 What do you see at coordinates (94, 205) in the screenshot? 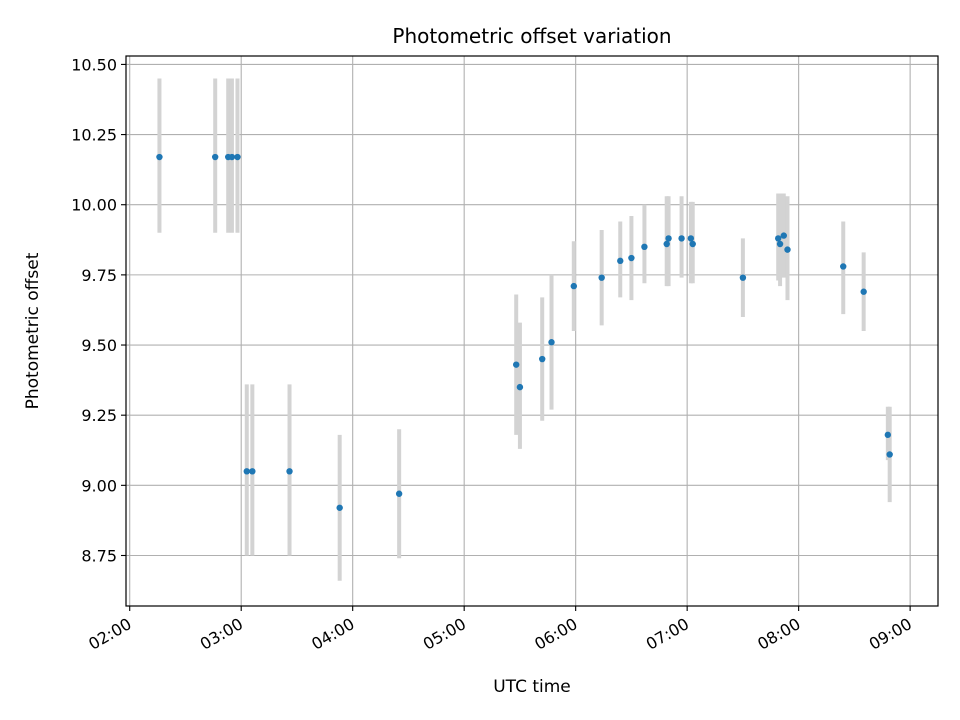
I see `y-tick-label: 10.00` at bounding box center [94, 205].